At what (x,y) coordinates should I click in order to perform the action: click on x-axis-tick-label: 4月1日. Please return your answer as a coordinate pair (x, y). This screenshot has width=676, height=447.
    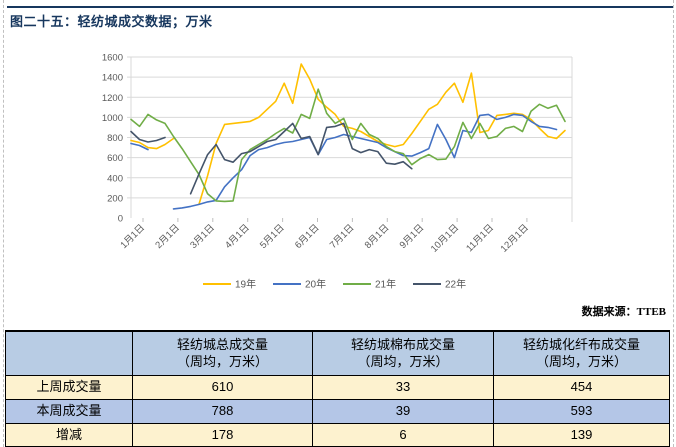
    Looking at the image, I should click on (237, 236).